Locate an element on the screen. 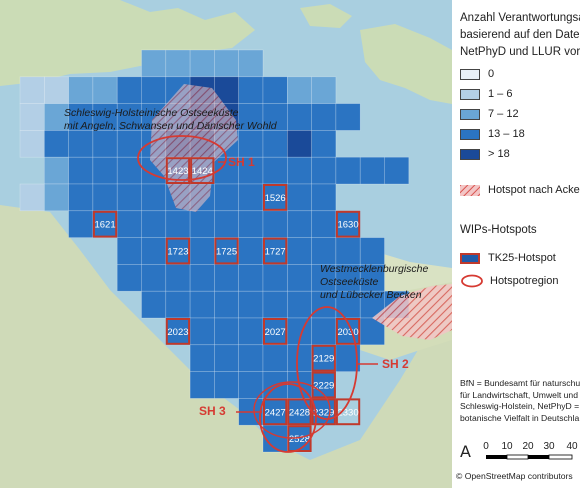  legend-tk25-label: TK25-Hotspot is located at coordinates (522, 258).